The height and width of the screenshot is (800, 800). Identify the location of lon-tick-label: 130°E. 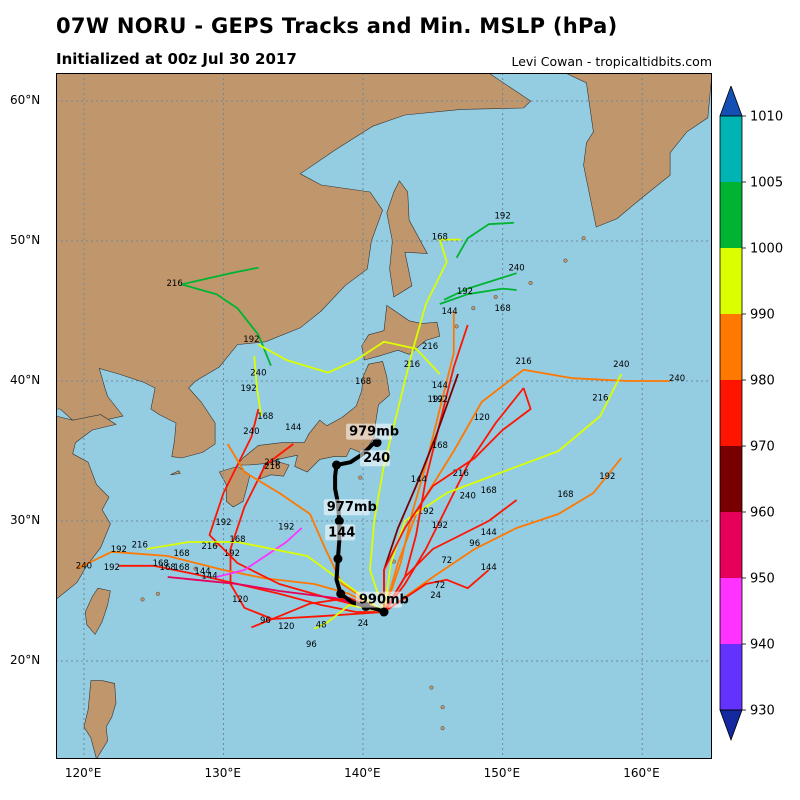
(222, 773).